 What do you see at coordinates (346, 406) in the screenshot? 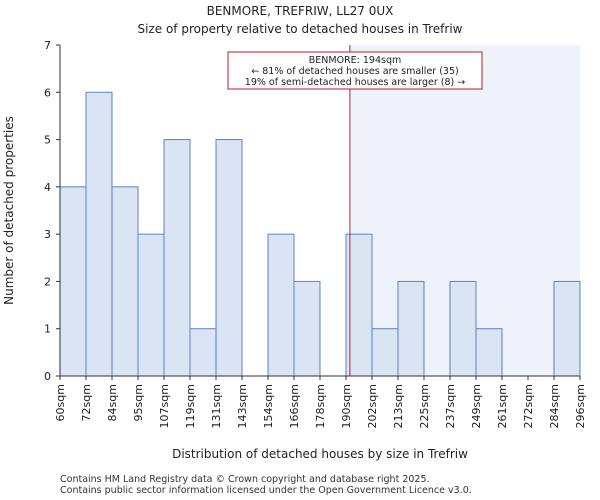
I see `x-tick-label: 190sqm` at bounding box center [346, 406].